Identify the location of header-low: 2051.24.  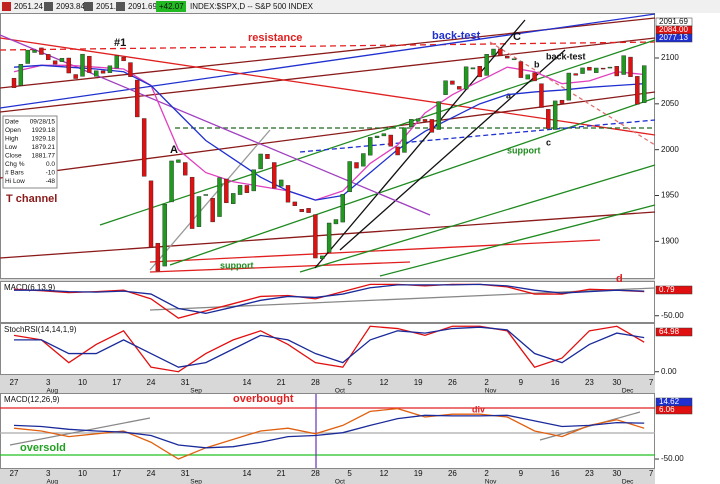
(110, 6).